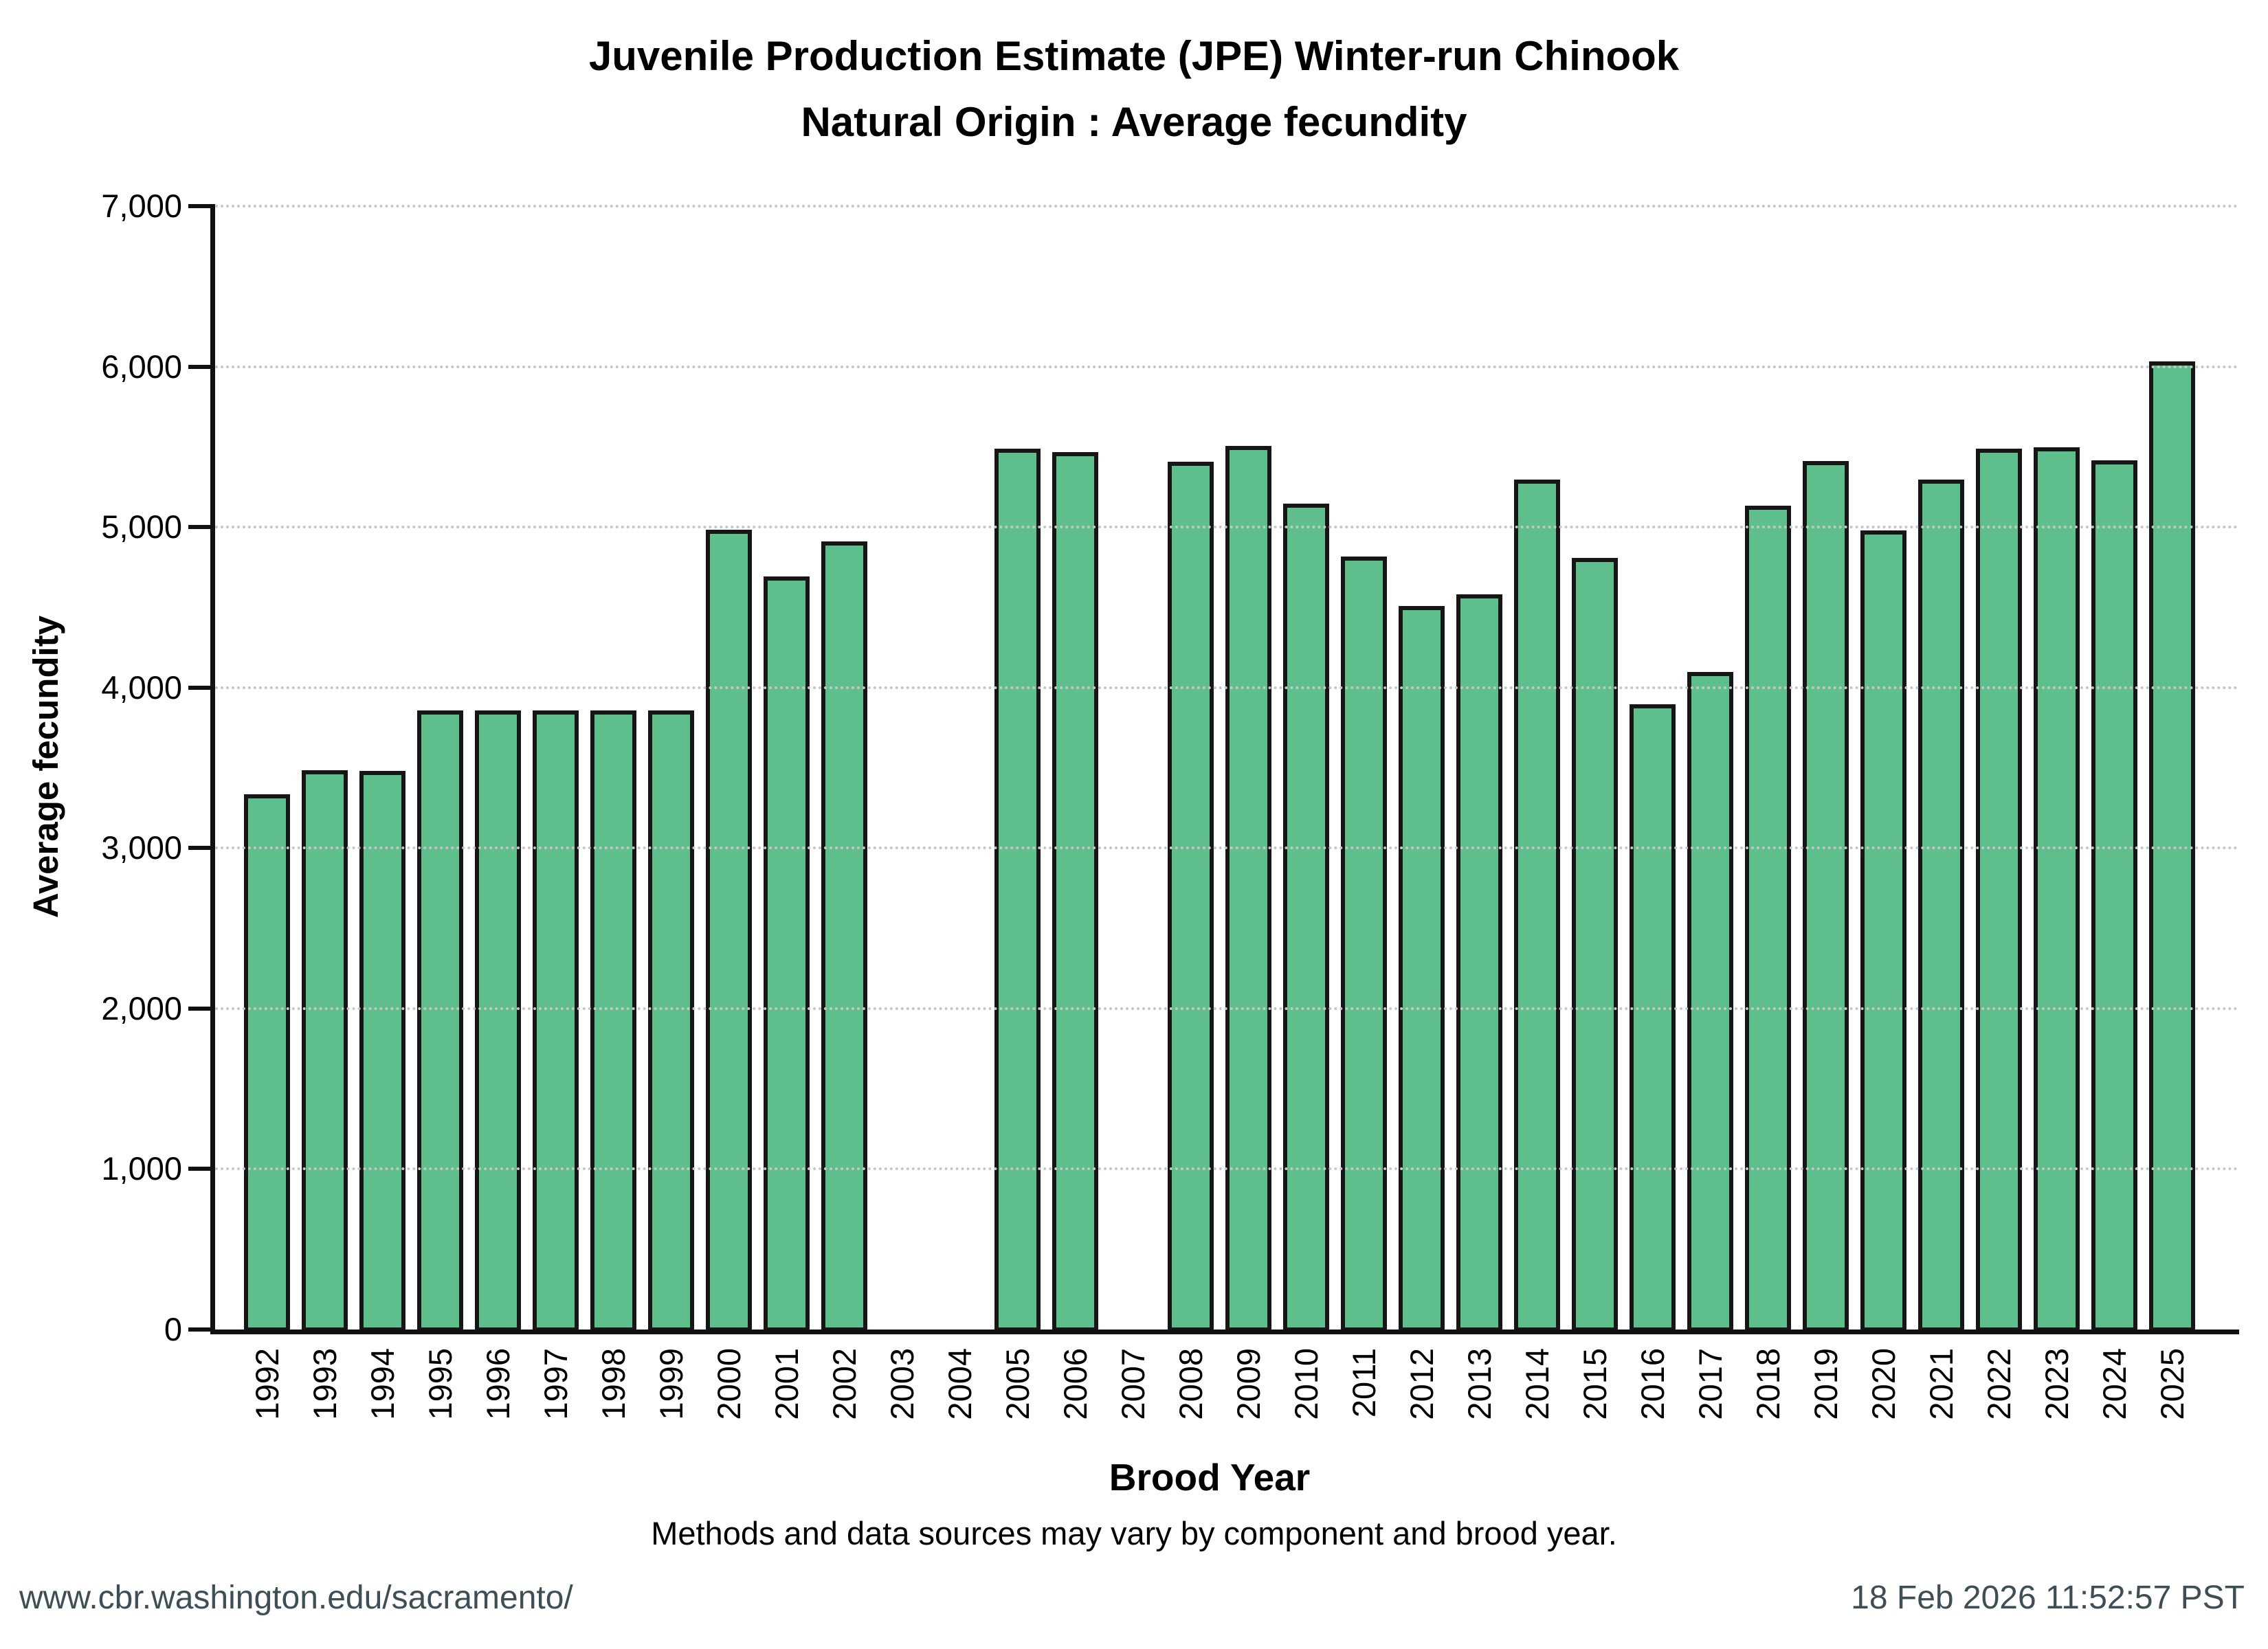 The width and height of the screenshot is (2268, 1649). What do you see at coordinates (1190, 1384) in the screenshot?
I see `x-axis-tick-label-2008: 2008` at bounding box center [1190, 1384].